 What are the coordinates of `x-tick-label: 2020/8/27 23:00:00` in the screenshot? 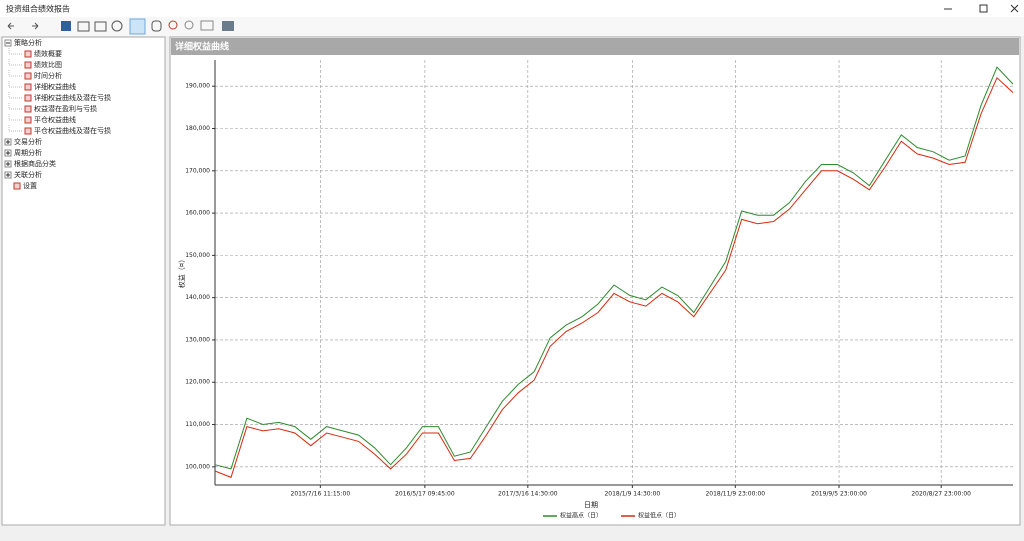 It's located at (941, 494).